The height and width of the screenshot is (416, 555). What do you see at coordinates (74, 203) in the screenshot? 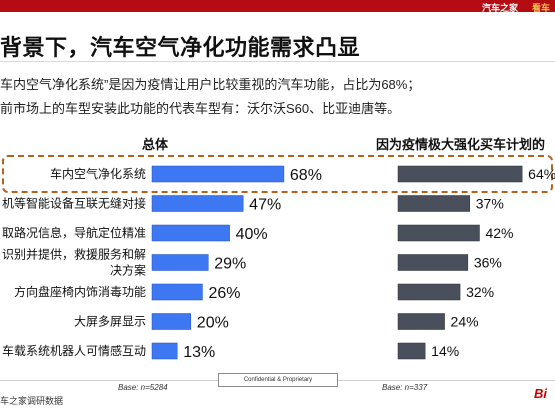
I see `category-label: 机等智能设备互联无缝对接` at bounding box center [74, 203].